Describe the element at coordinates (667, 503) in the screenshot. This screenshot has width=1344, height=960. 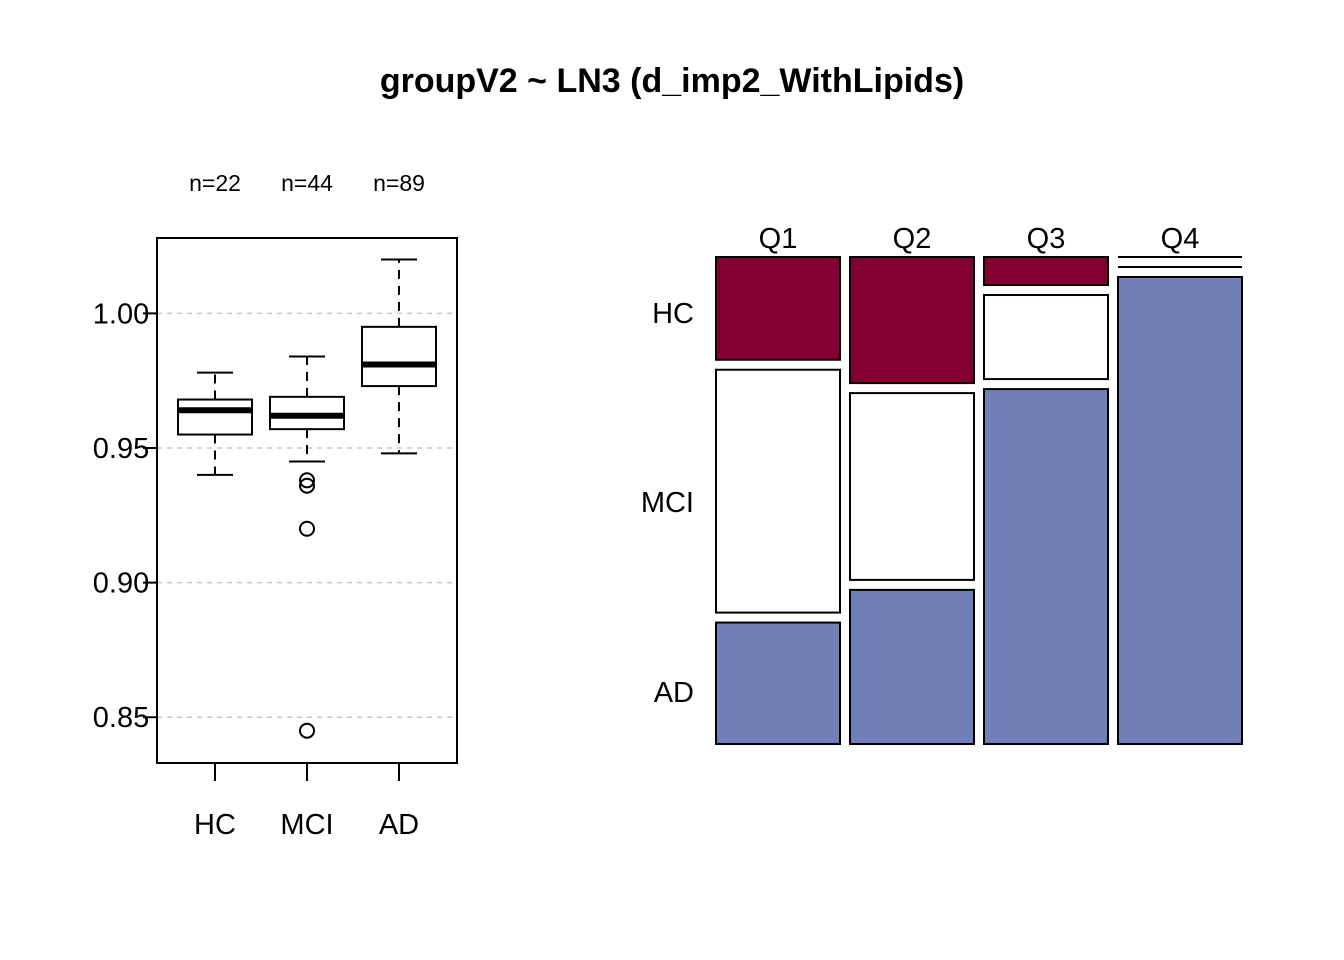
I see `row-label: MCI` at that location.